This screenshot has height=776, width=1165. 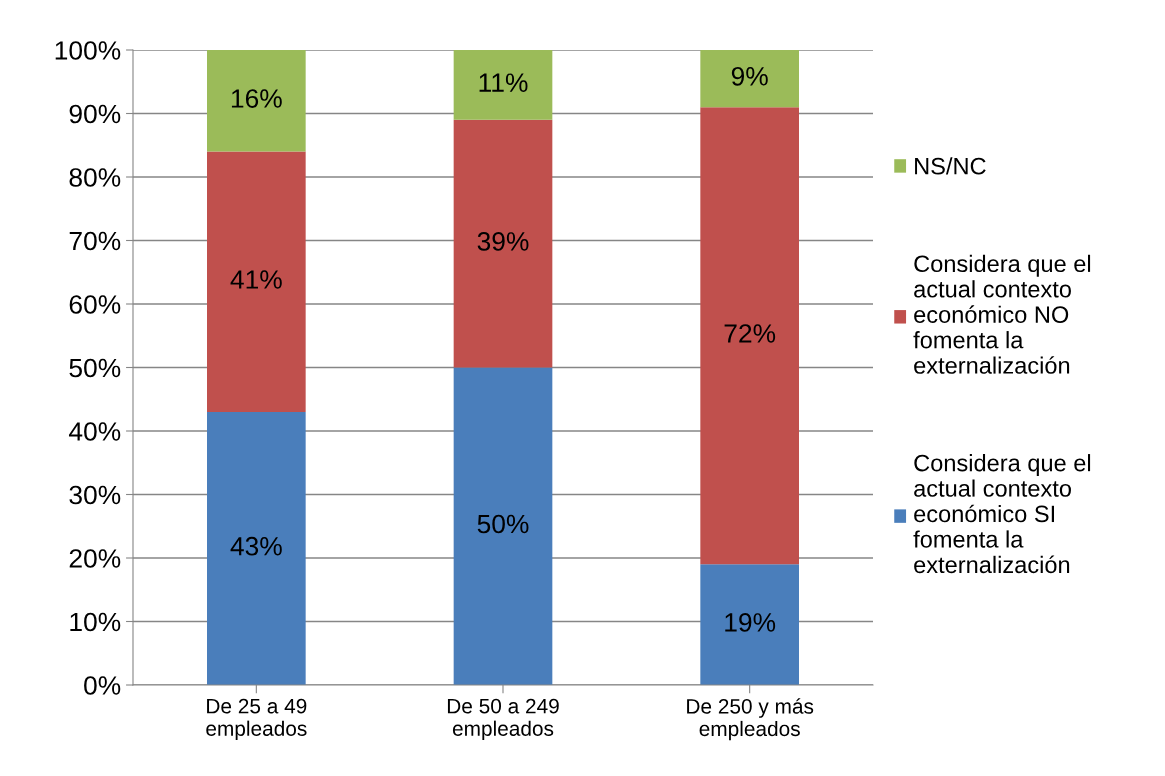 What do you see at coordinates (95, 558) in the screenshot?
I see `y-tick-label: 20%` at bounding box center [95, 558].